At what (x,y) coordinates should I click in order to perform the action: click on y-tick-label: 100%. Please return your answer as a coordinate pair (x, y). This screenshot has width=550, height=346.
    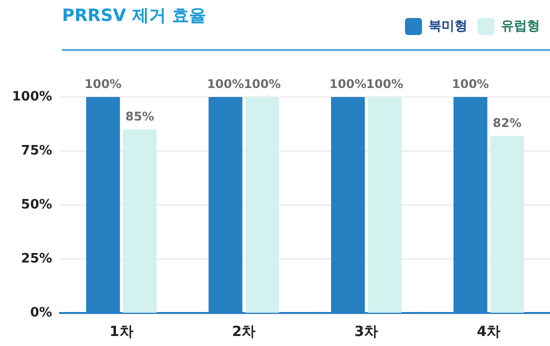
    Looking at the image, I should click on (32, 96).